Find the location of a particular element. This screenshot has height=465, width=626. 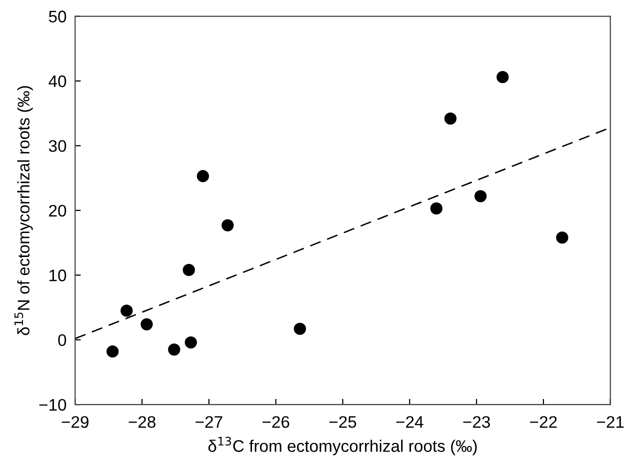

y-tick-label: 0 is located at coordinates (62, 340).